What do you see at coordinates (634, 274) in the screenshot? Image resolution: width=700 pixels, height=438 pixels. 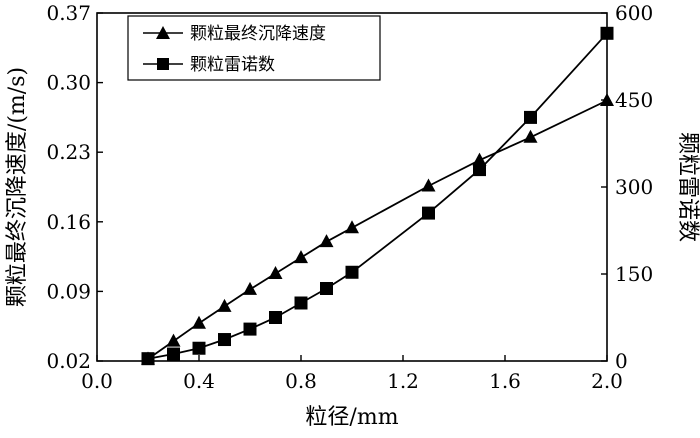 I see `right-y-tick-label: 150` at bounding box center [634, 274].